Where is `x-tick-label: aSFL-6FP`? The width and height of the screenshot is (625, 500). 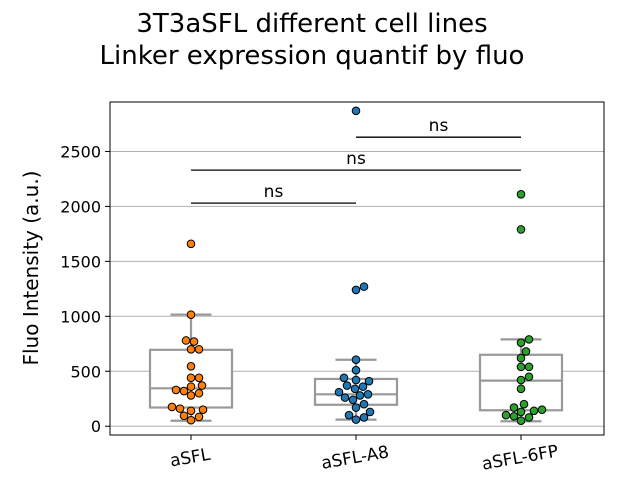 x-tick-label: aSFL-6FP is located at coordinates (519, 458).